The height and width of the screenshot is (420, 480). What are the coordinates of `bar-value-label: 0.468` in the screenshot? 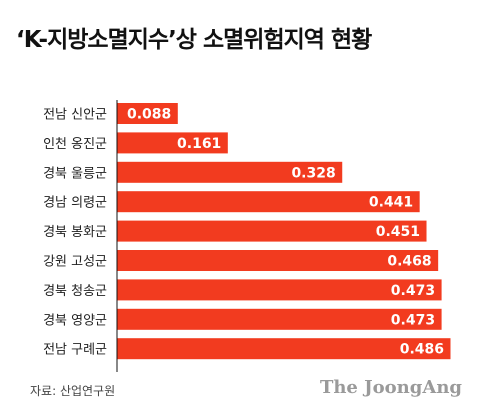 It's located at (409, 262).